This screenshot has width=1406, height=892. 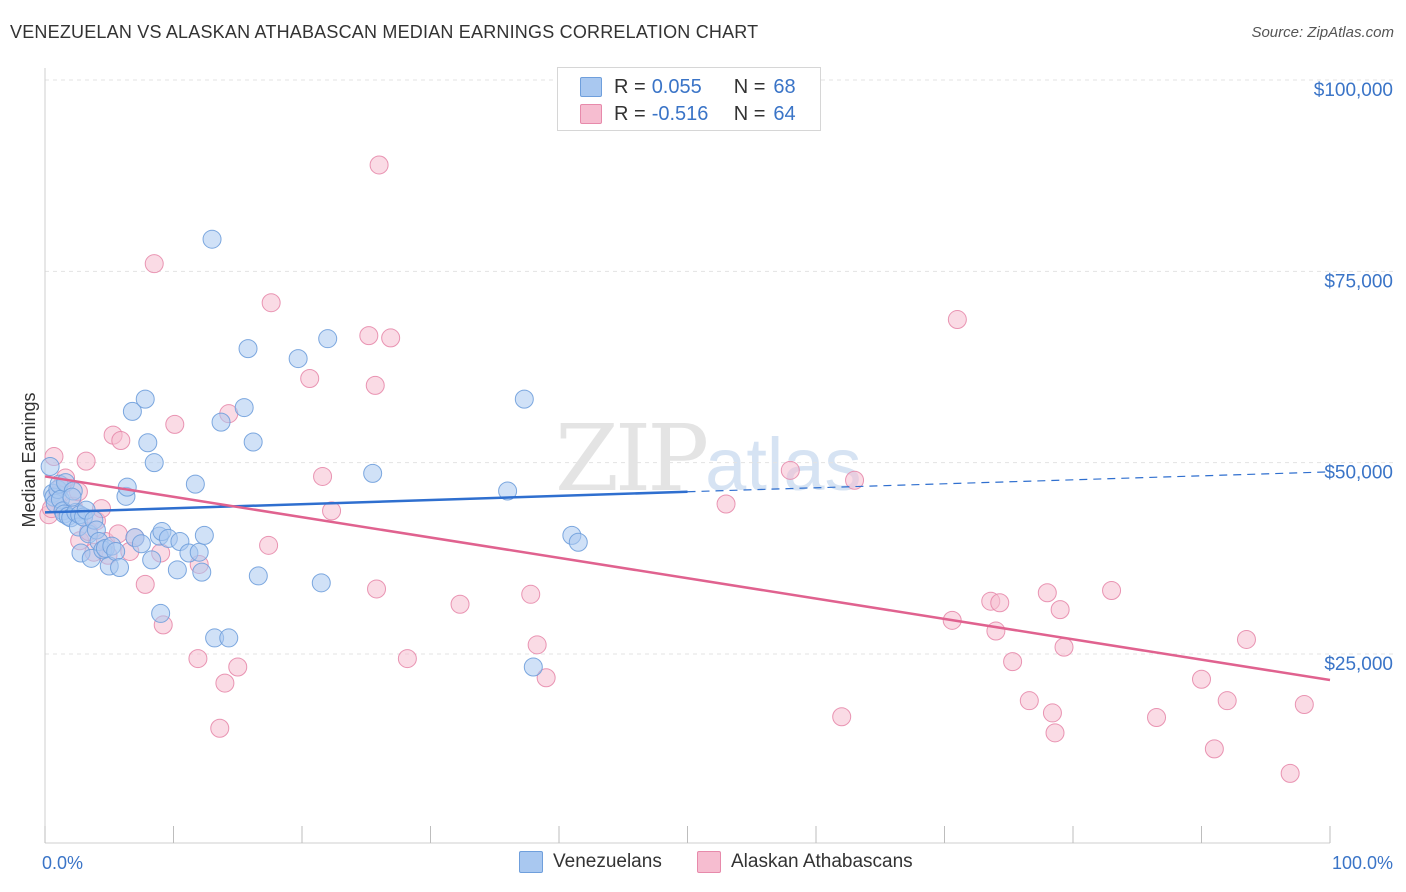 What do you see at coordinates (822, 861) in the screenshot?
I see `legend-label-athabascans: Alaskan Athabascans` at bounding box center [822, 861].